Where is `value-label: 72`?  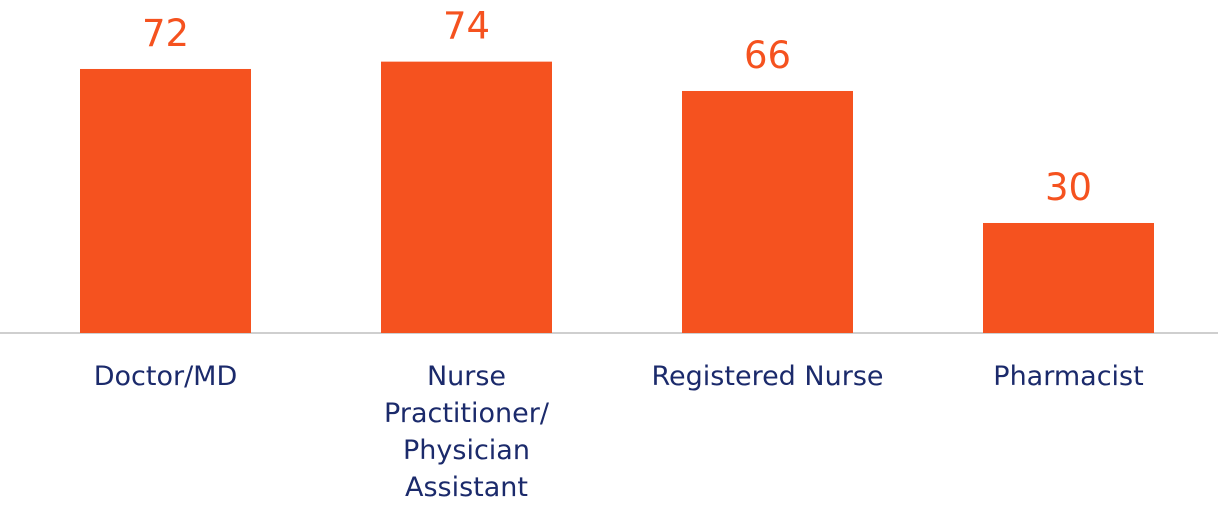
value-label: 72 is located at coordinates (165, 33).